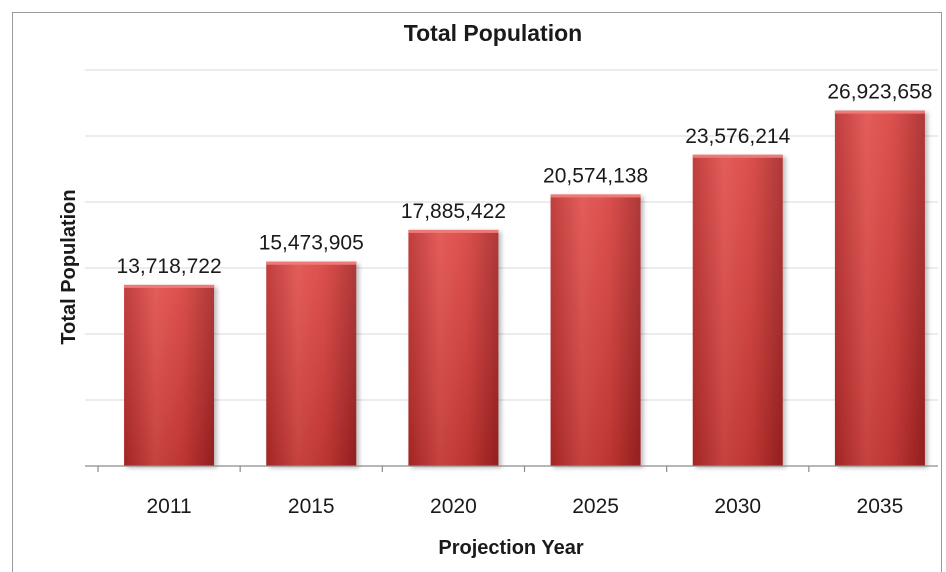 This screenshot has width=946, height=572. I want to click on x-tick-2020: 2020, so click(453, 506).